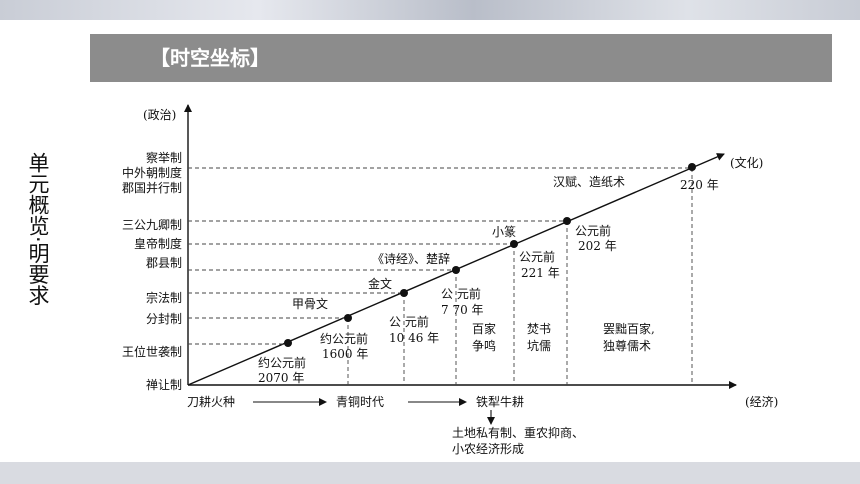  What do you see at coordinates (374, 411) in the screenshot?
I see `economy-arrows` at bounding box center [374, 411].